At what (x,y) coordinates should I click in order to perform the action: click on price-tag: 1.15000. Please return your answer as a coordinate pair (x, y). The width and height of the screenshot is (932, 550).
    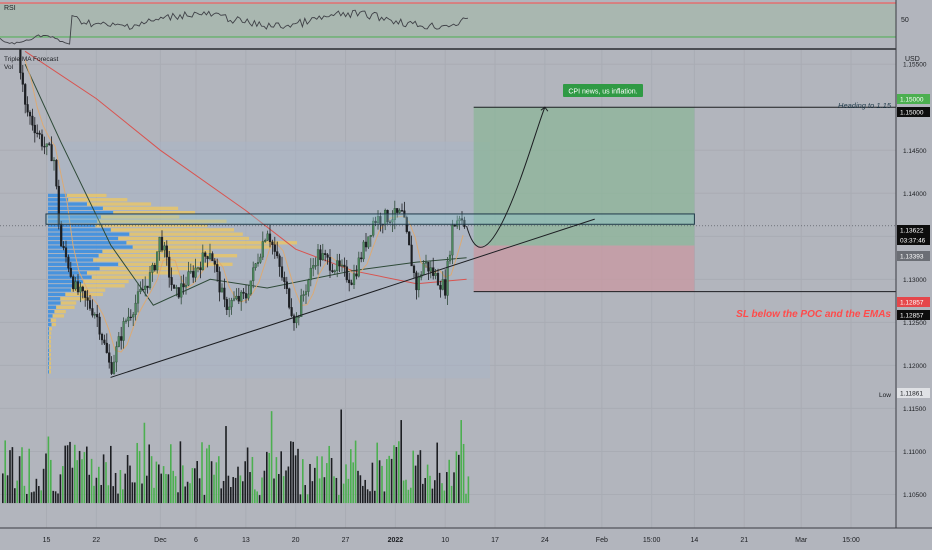
    Looking at the image, I should click on (912, 113).